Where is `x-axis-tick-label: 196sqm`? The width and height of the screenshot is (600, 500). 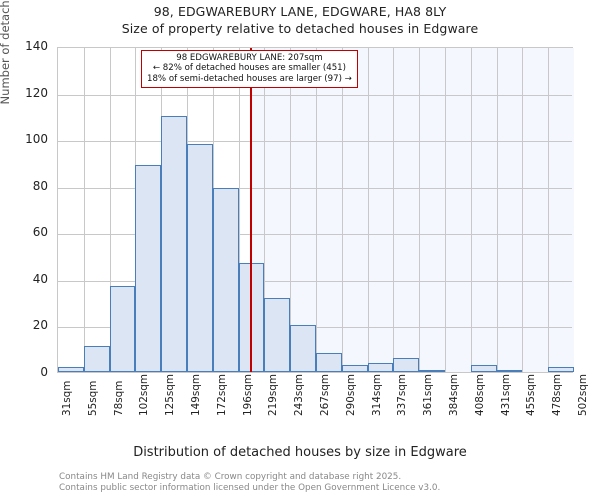
x-axis-tick-label: 196sqm is located at coordinates (247, 395).